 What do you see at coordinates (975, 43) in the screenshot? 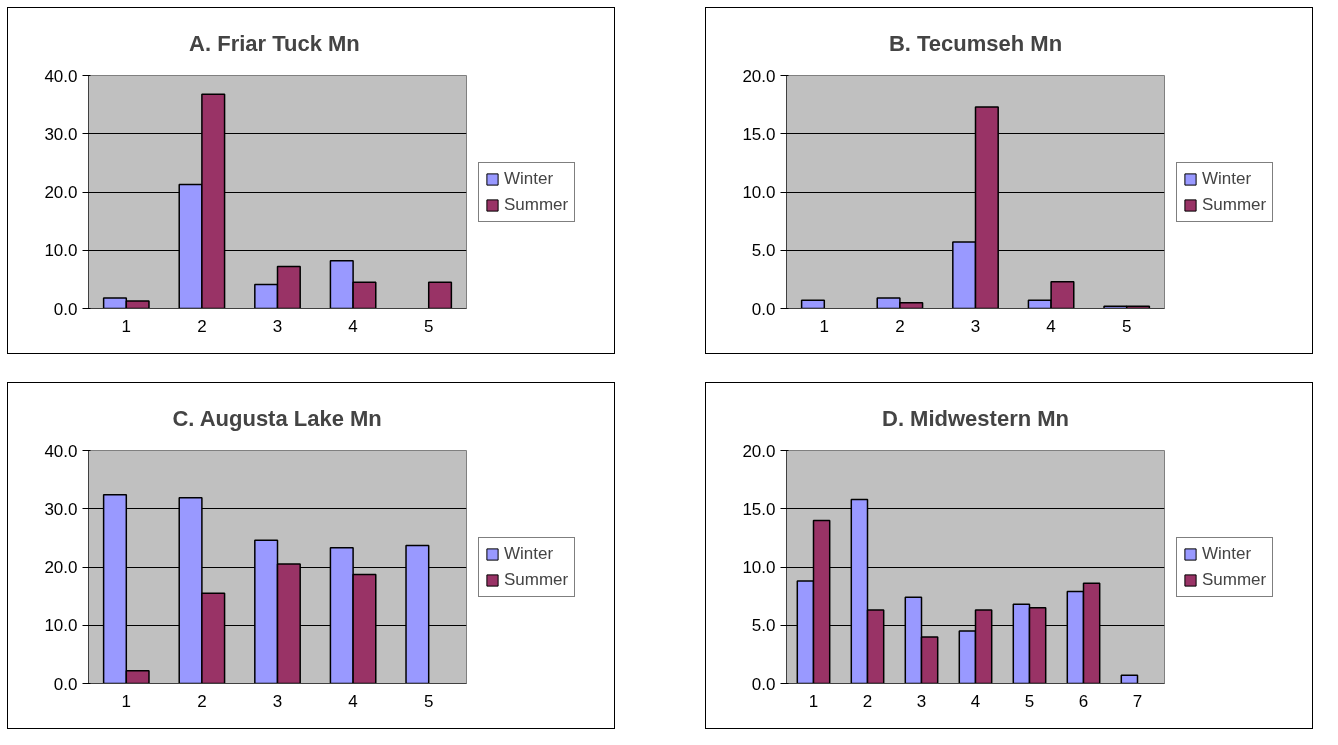
I see `chart-title: B. Tecumseh Mn` at bounding box center [975, 43].